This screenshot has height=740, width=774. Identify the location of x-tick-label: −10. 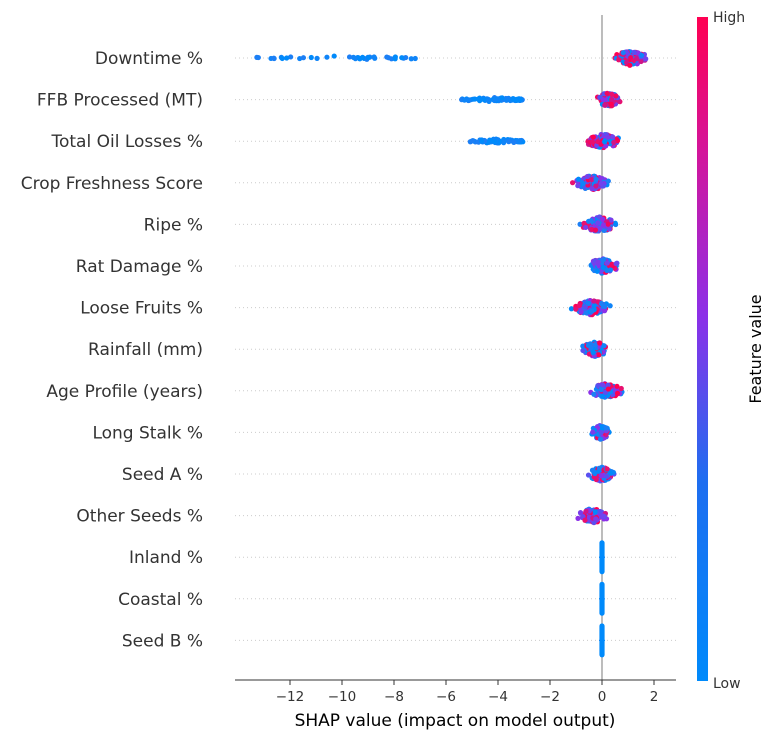
(342, 697).